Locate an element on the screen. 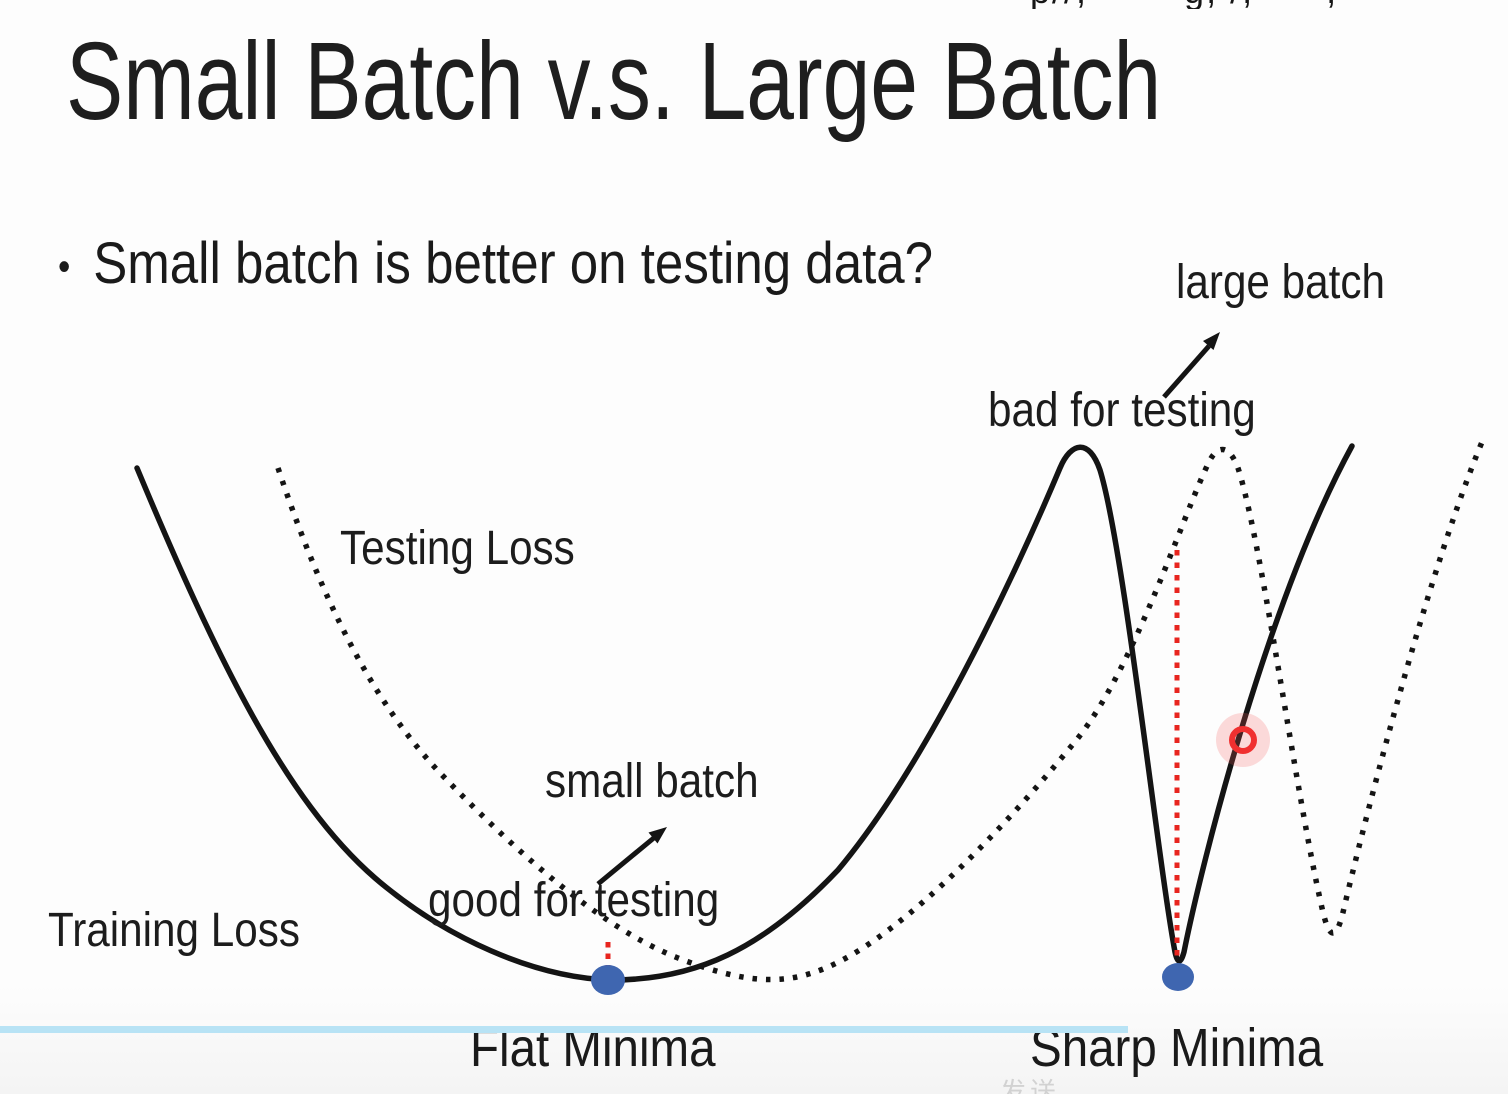 This screenshot has width=1508, height=1094. label-testing-loss: Testing Loss is located at coordinates (457, 548).